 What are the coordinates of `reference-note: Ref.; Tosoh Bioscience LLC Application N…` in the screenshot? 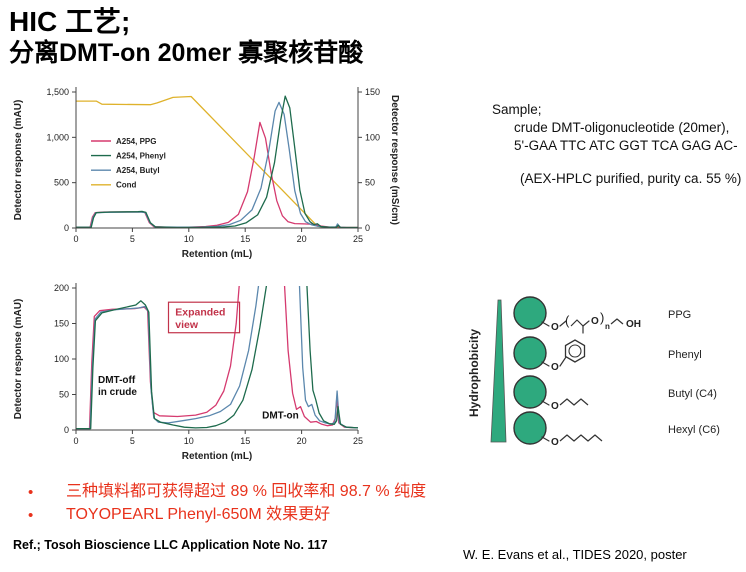 It's located at (170, 545).